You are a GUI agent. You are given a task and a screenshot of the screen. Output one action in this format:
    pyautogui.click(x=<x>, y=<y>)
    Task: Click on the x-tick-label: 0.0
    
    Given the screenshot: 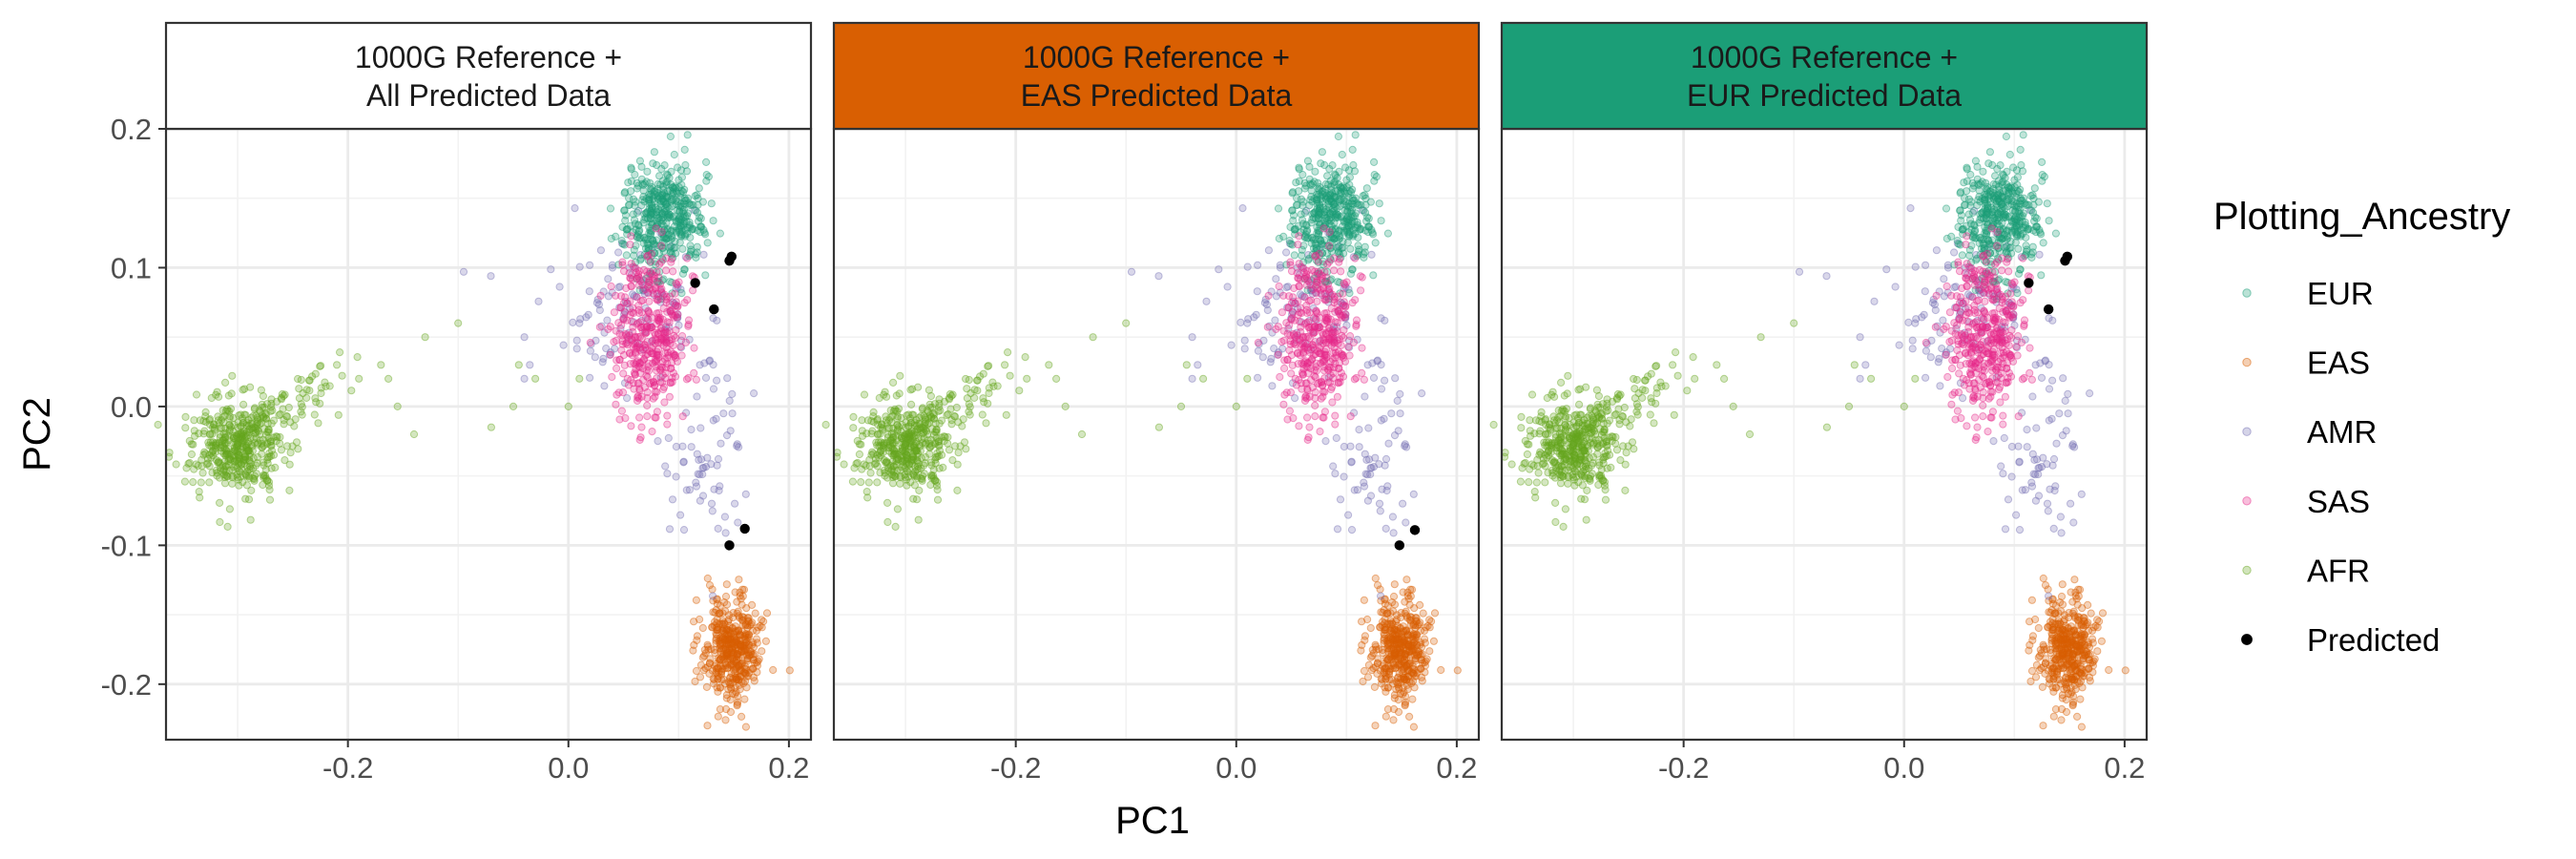 What is the action you would take?
    pyautogui.click(x=1236, y=768)
    